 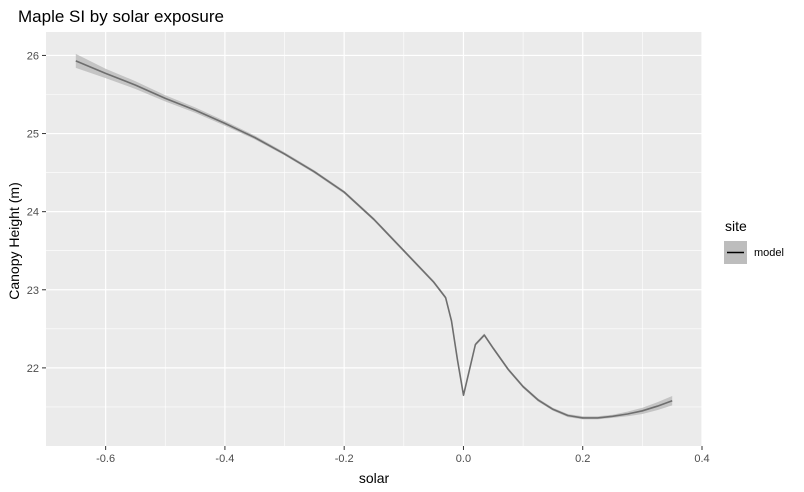 I want to click on legend-title: site, so click(x=736, y=226).